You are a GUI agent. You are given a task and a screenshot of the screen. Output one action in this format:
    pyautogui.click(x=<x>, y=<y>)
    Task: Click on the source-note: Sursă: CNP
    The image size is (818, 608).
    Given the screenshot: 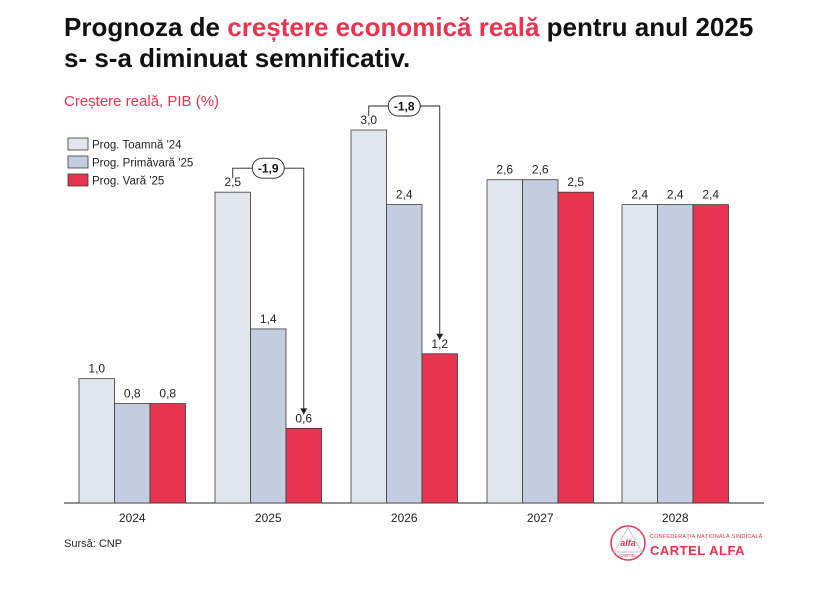 What is the action you would take?
    pyautogui.click(x=93, y=544)
    